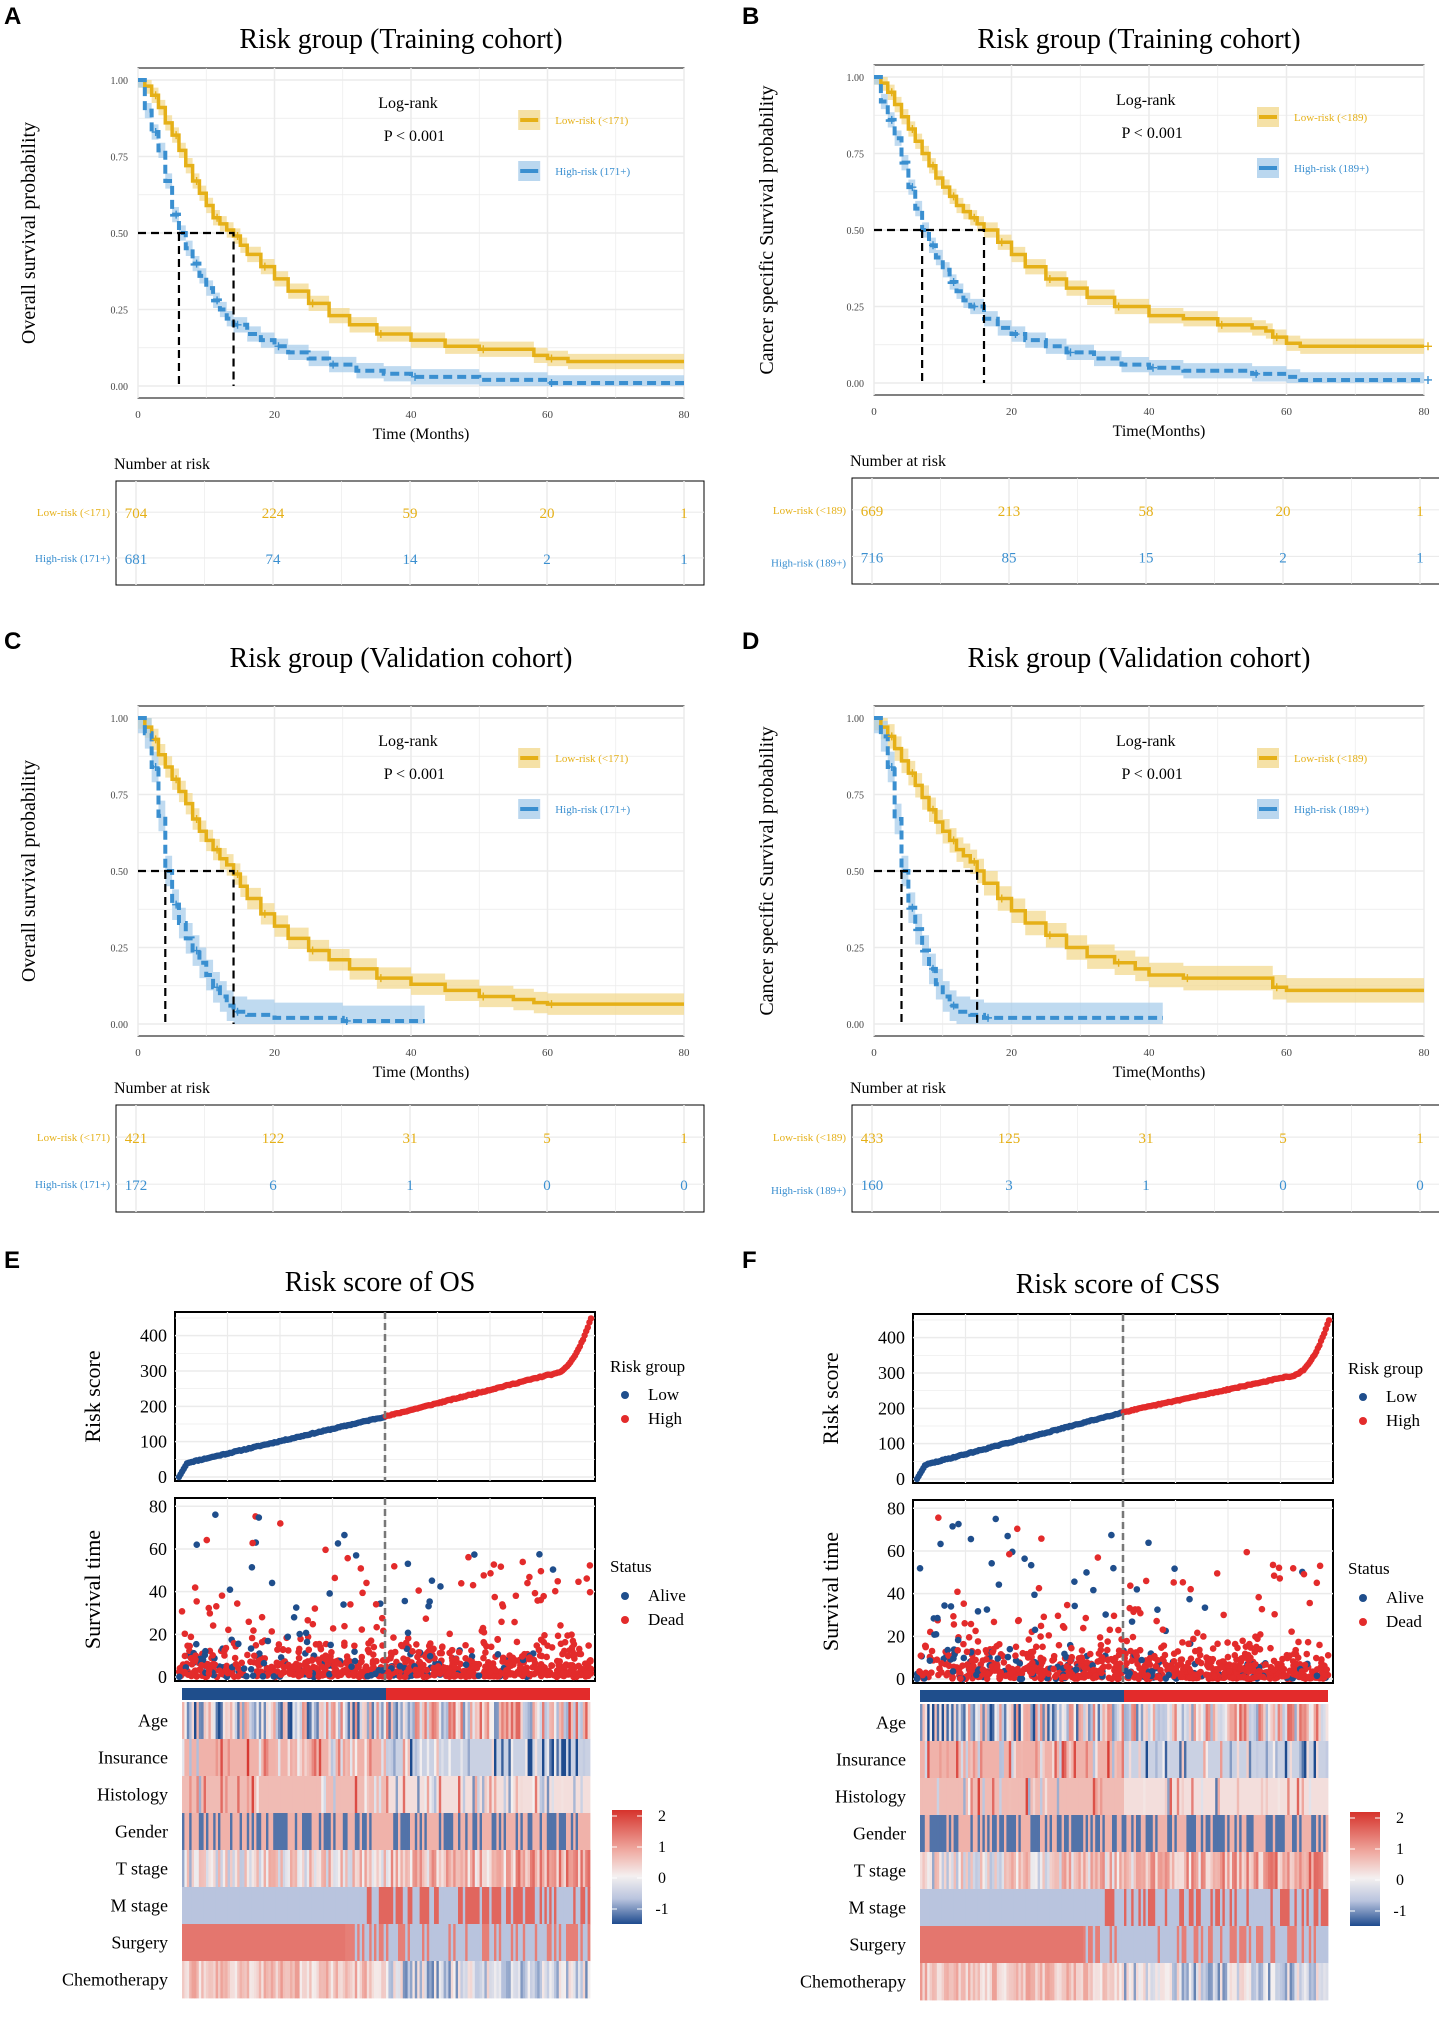 The height and width of the screenshot is (2028, 1439). I want to click on risk-low-count: 5, so click(547, 1139).